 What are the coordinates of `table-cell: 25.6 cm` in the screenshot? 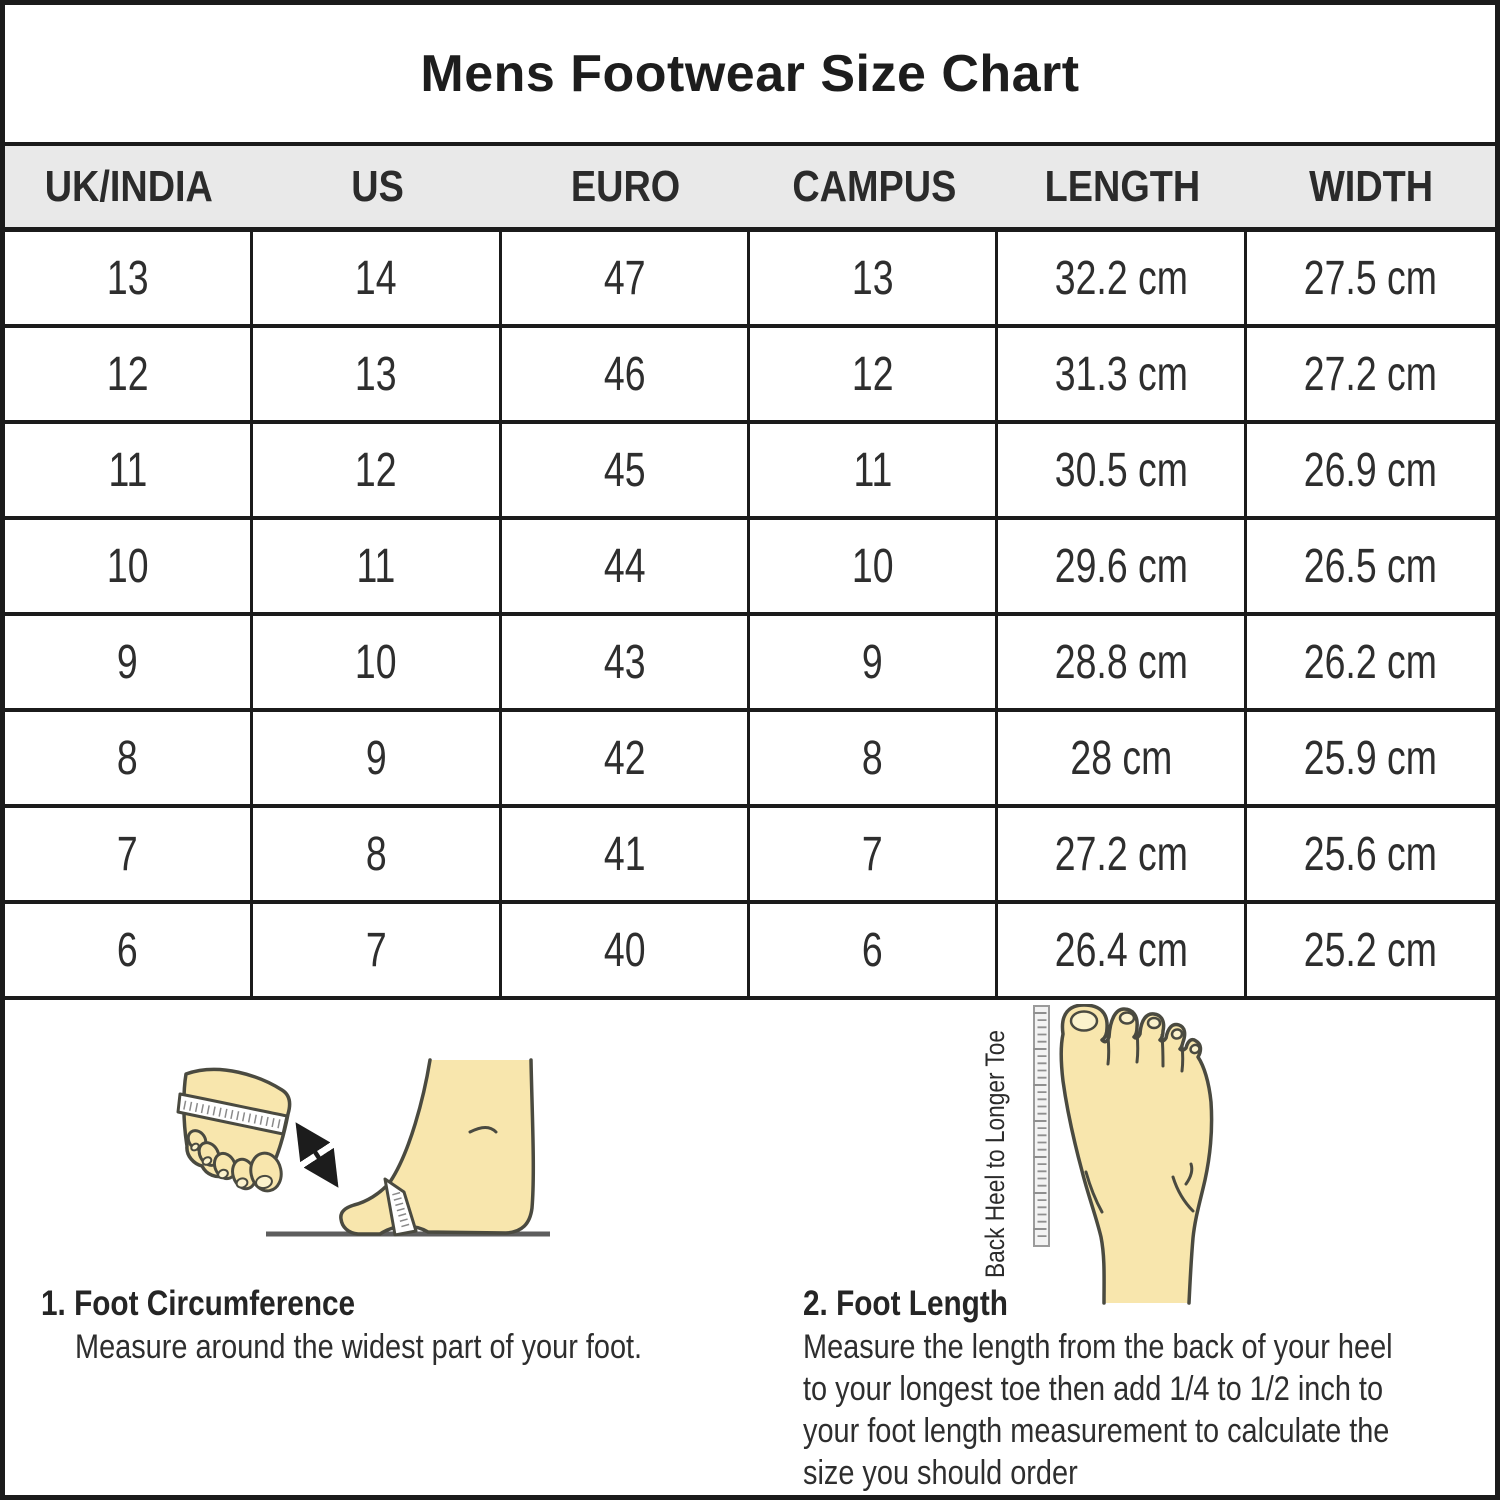 It's located at (1371, 854).